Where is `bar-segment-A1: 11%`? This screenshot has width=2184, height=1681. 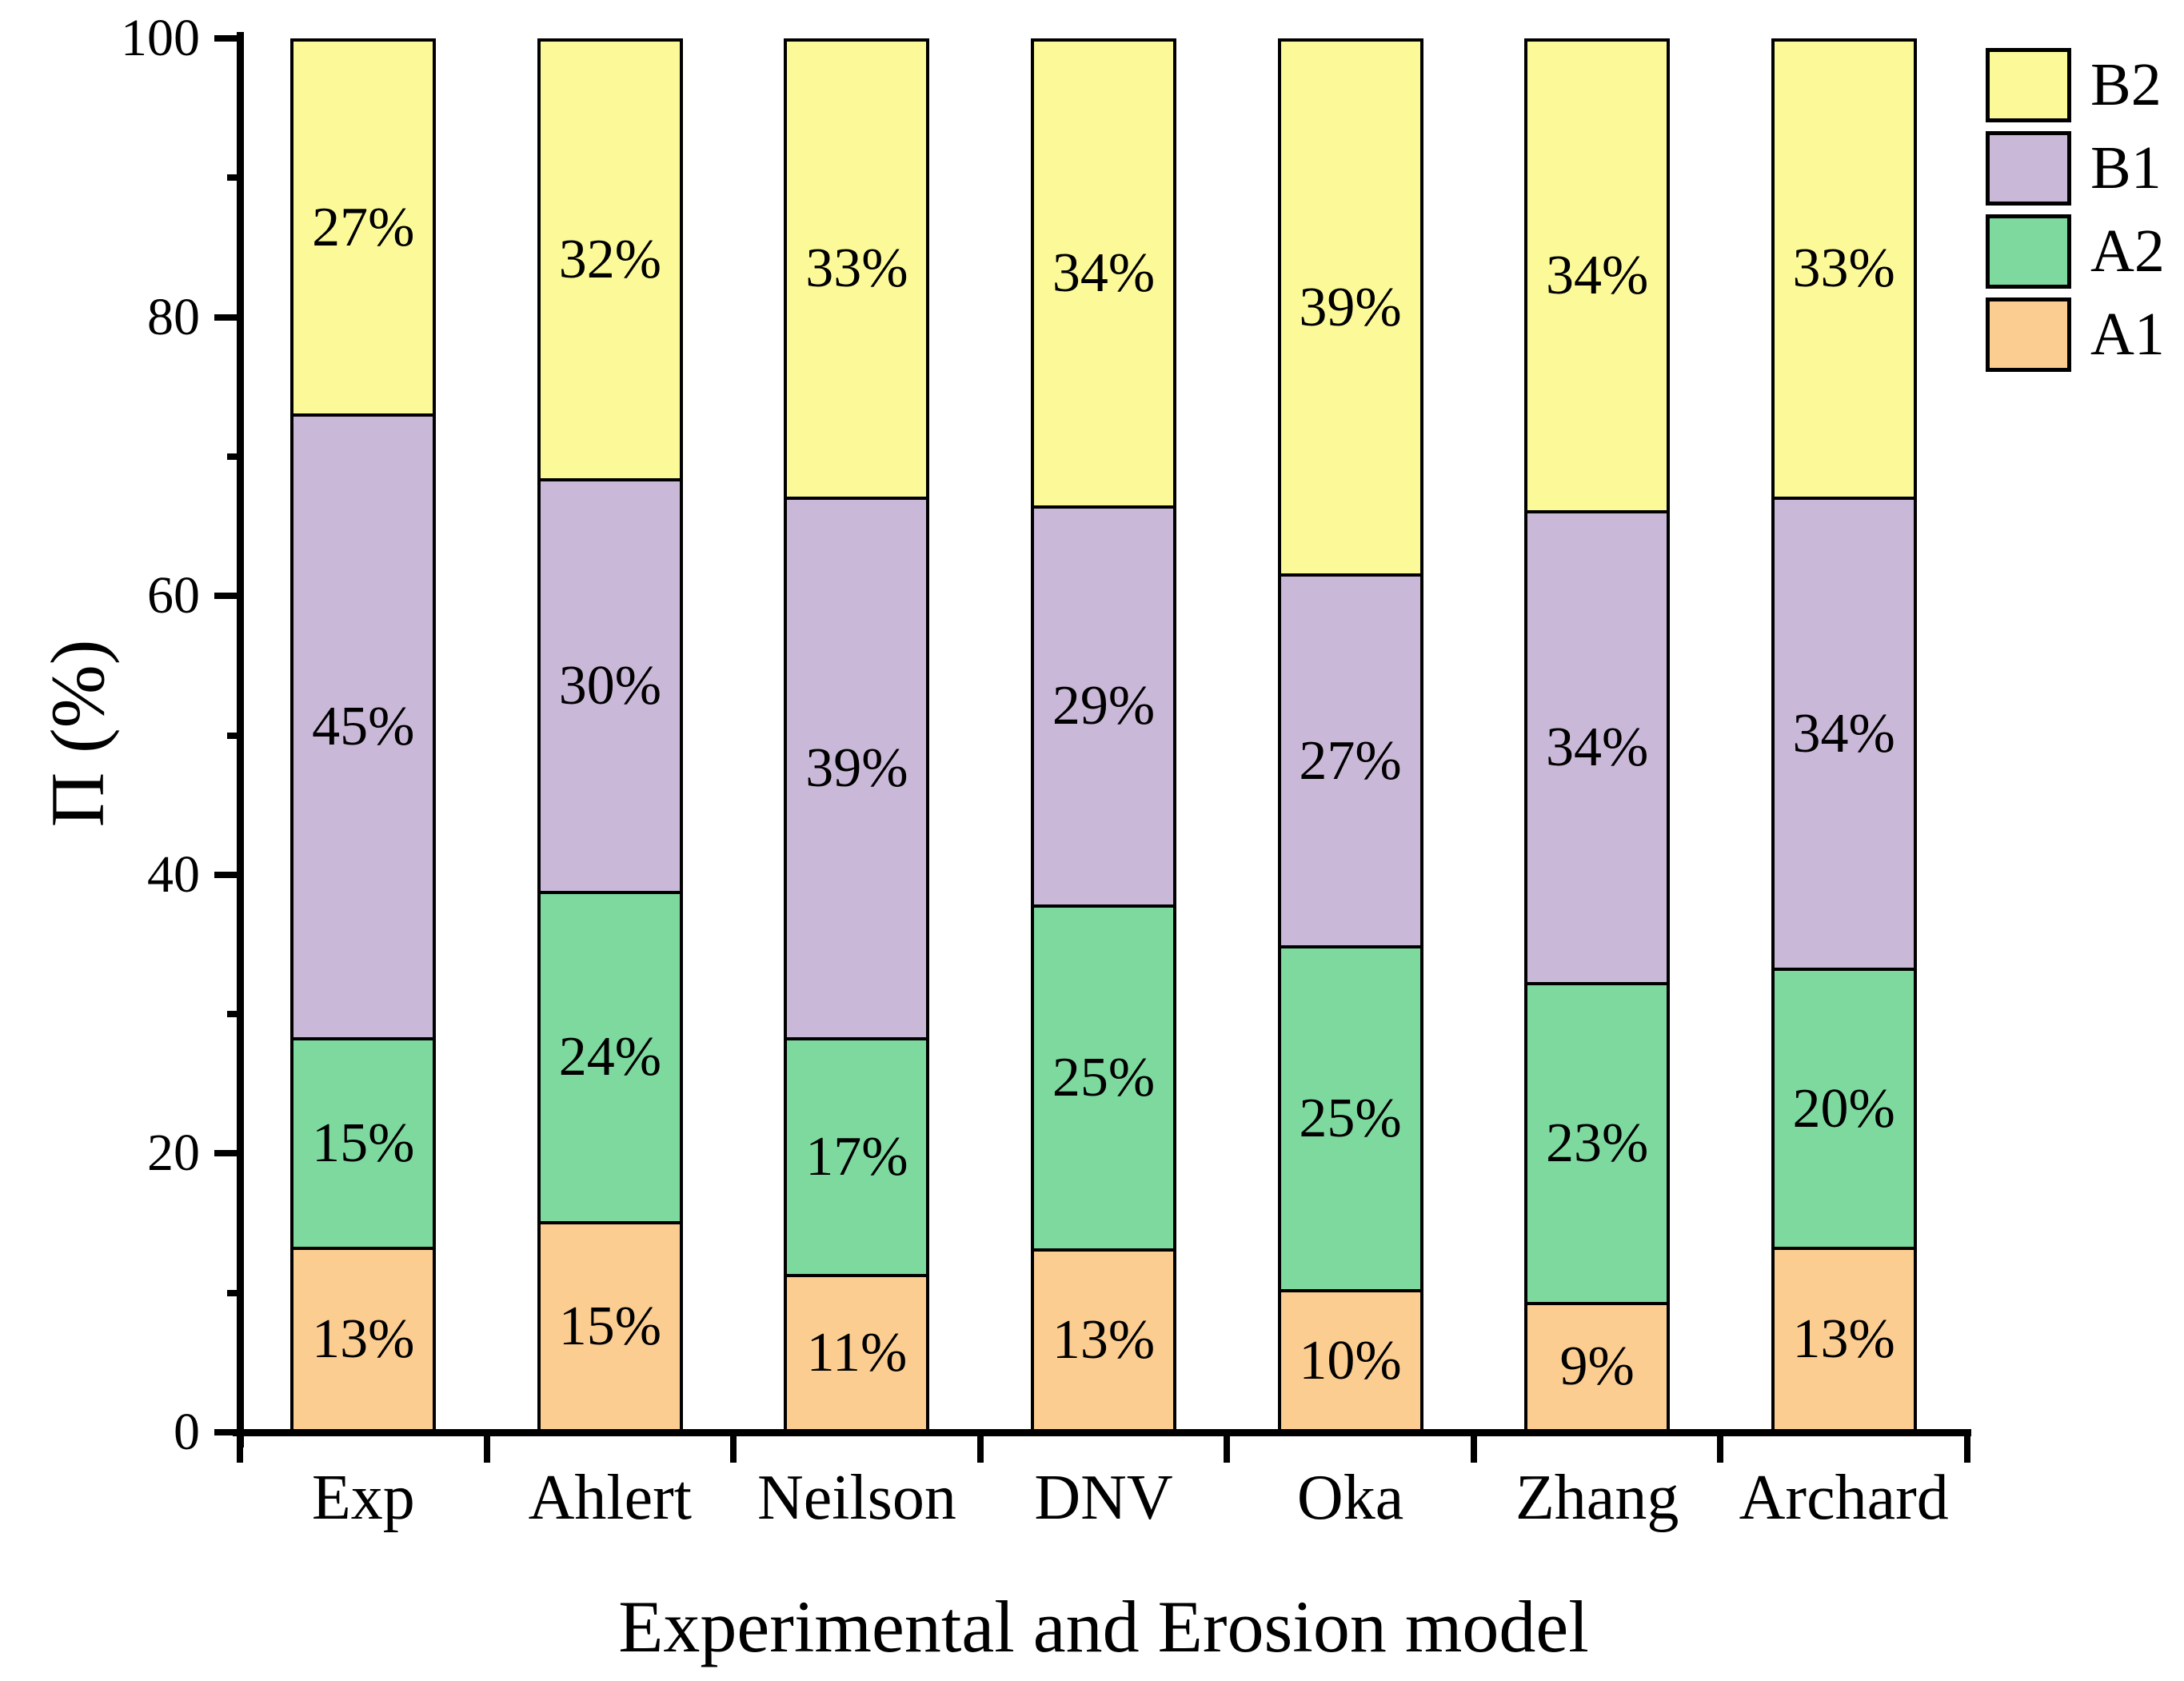
bar-segment-A1: 11% is located at coordinates (857, 1351).